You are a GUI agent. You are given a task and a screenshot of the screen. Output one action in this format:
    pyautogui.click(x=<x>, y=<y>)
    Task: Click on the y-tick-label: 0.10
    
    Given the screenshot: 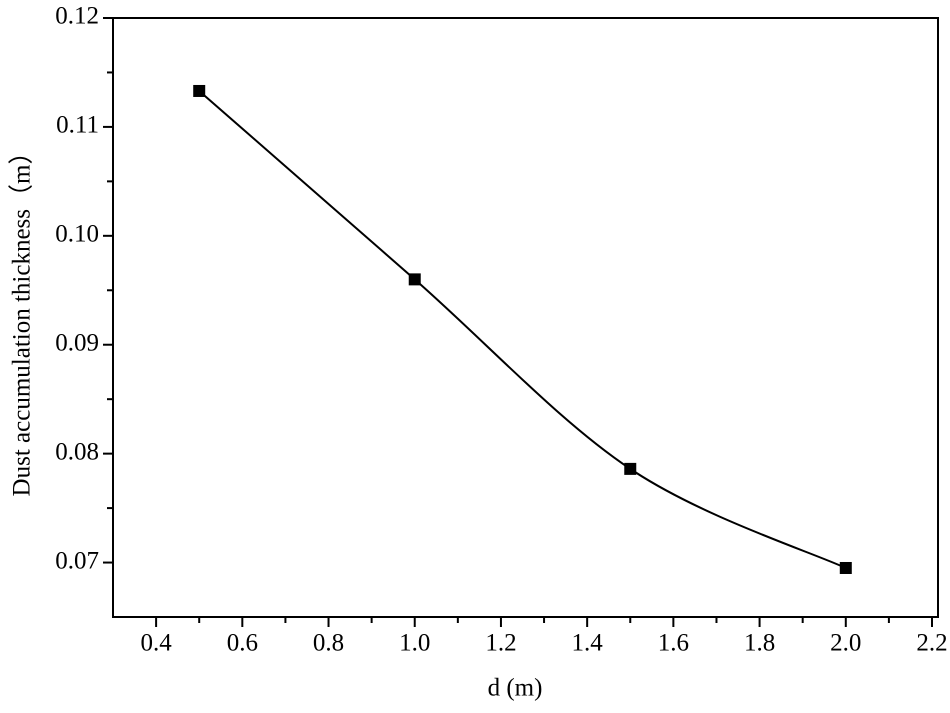 What is the action you would take?
    pyautogui.click(x=77, y=234)
    